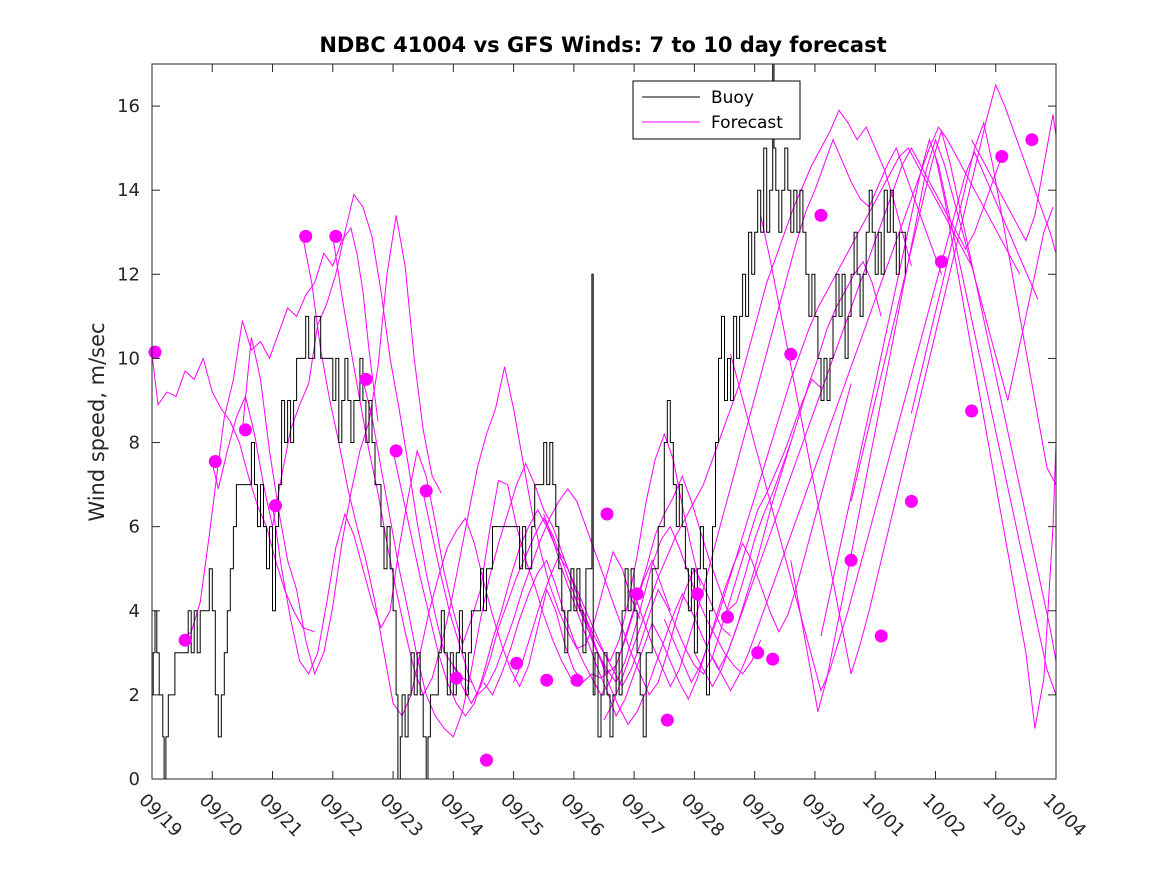 The height and width of the screenshot is (875, 1167). Describe the element at coordinates (97, 421) in the screenshot. I see `y-axis-label: Wind speed, m/sec` at that location.